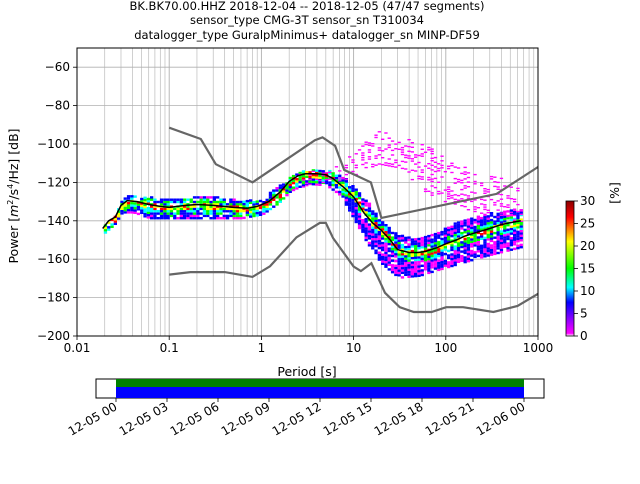  Describe the element at coordinates (57, 201) in the screenshot. I see `y-axis-ticks: −60−80−100−120−140−160−180−200` at that location.